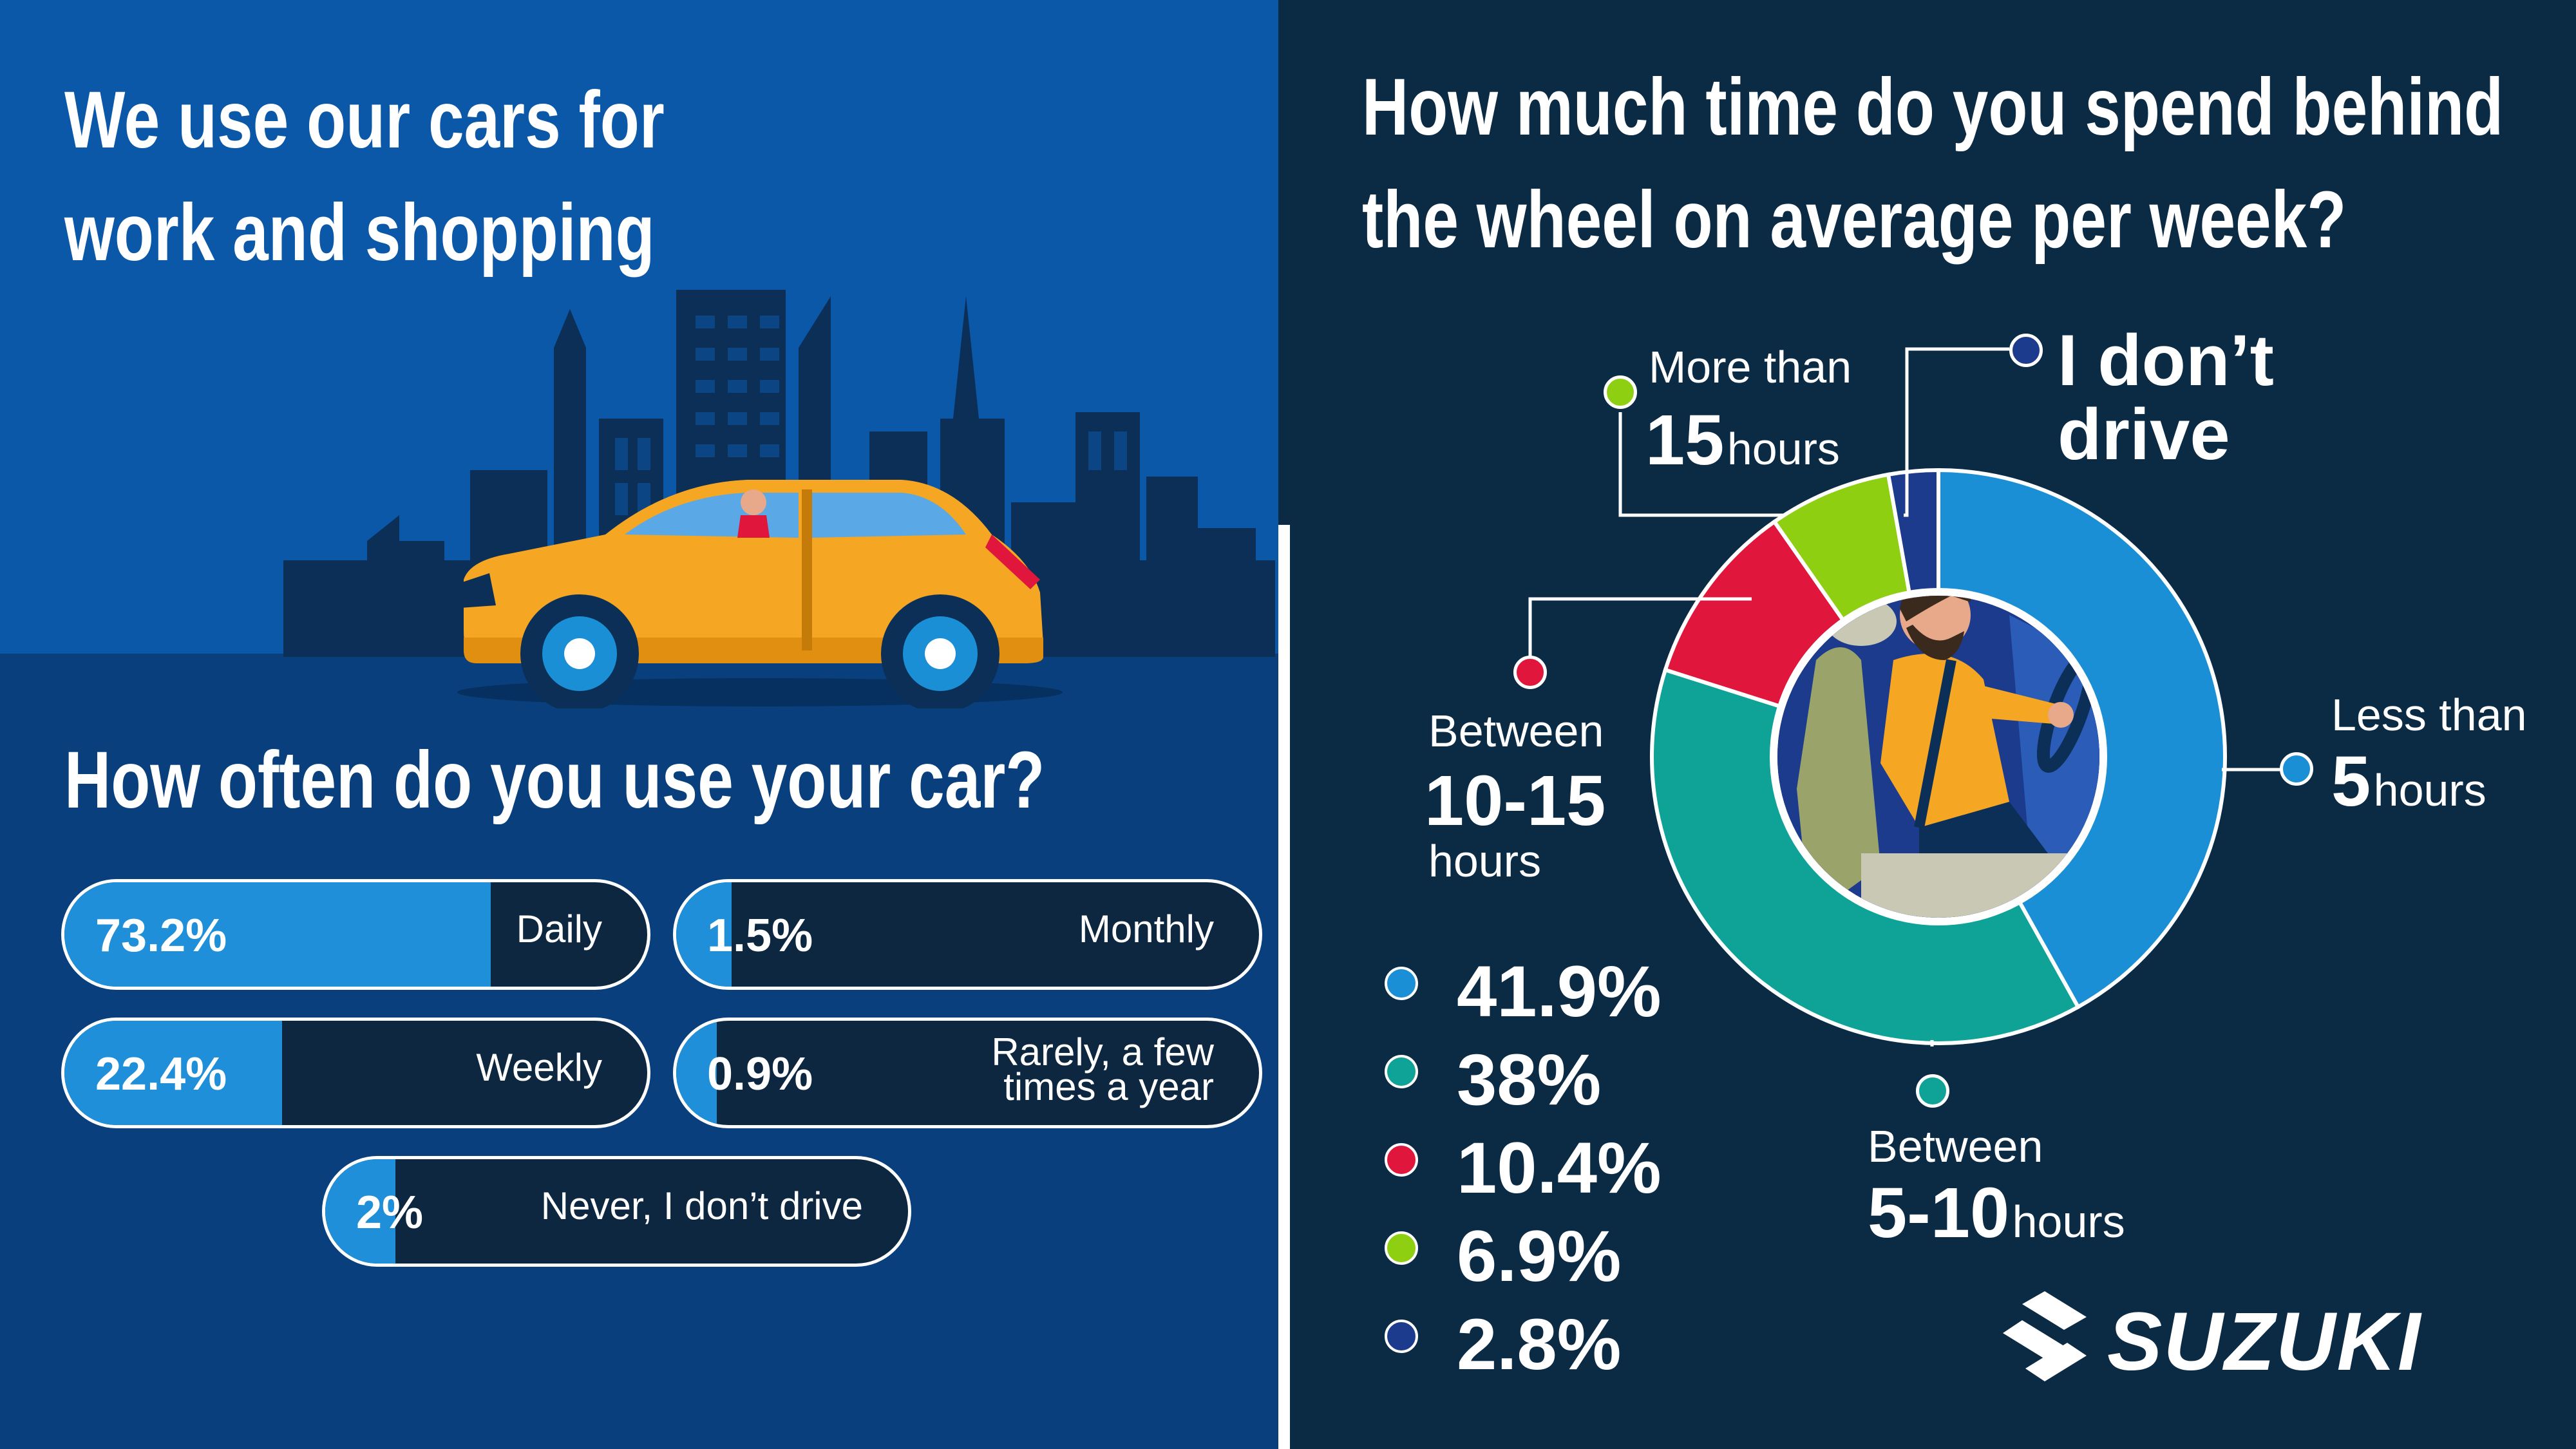  What do you see at coordinates (2297, 769) in the screenshot?
I see `callout-dot-less5` at bounding box center [2297, 769].